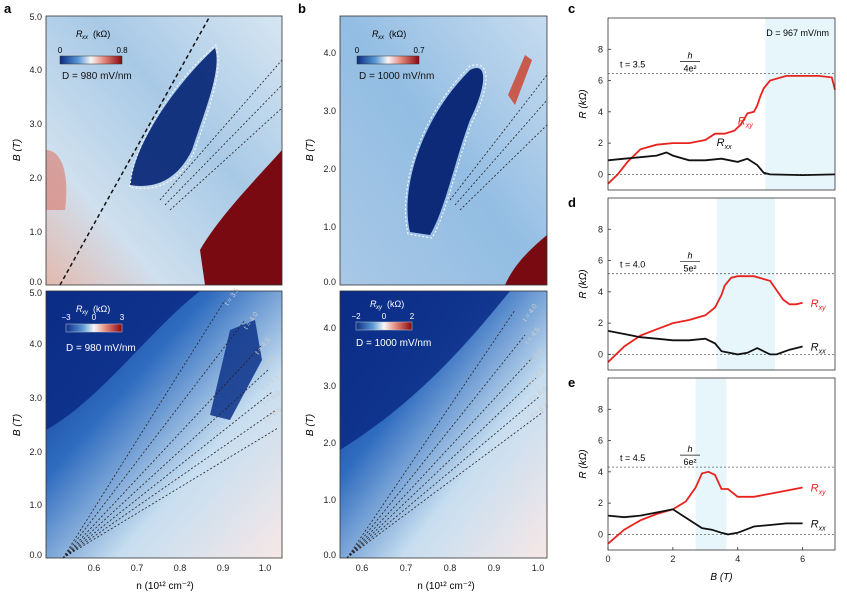 Image resolution: width=847 pixels, height=599 pixels. What do you see at coordinates (122, 317) in the screenshot?
I see `colorbar-max: 3` at bounding box center [122, 317].